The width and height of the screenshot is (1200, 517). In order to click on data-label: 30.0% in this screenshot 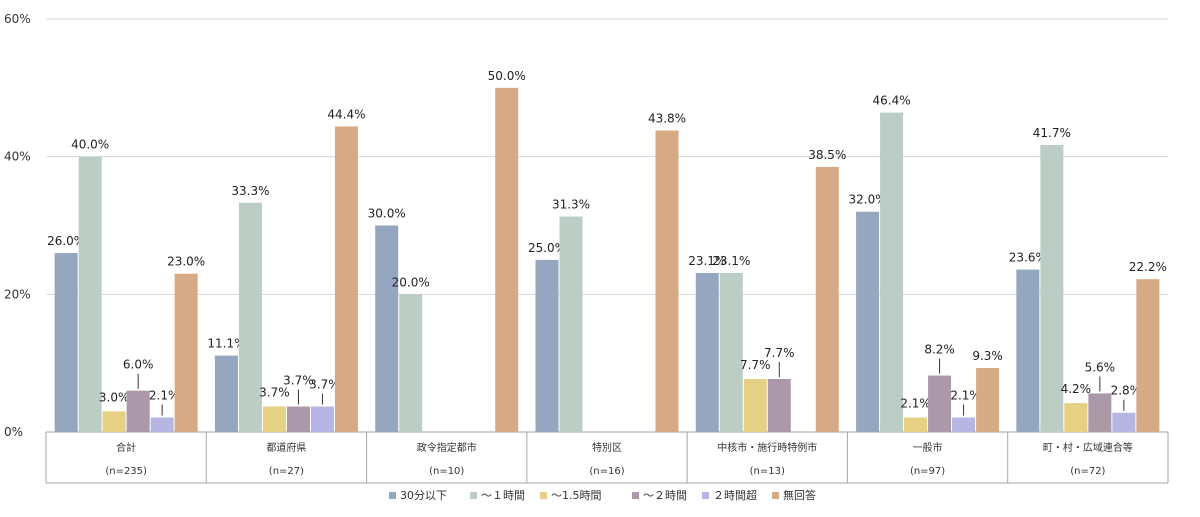, I will do `click(387, 214)`.